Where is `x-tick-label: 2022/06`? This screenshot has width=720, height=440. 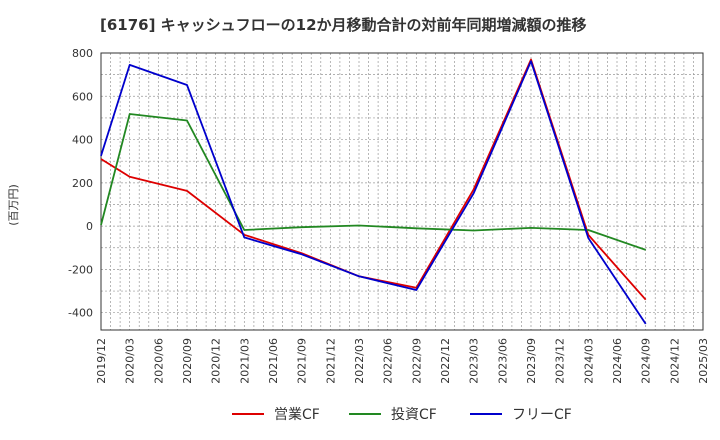
x-tick-label: 2022/06 is located at coordinates (388, 361).